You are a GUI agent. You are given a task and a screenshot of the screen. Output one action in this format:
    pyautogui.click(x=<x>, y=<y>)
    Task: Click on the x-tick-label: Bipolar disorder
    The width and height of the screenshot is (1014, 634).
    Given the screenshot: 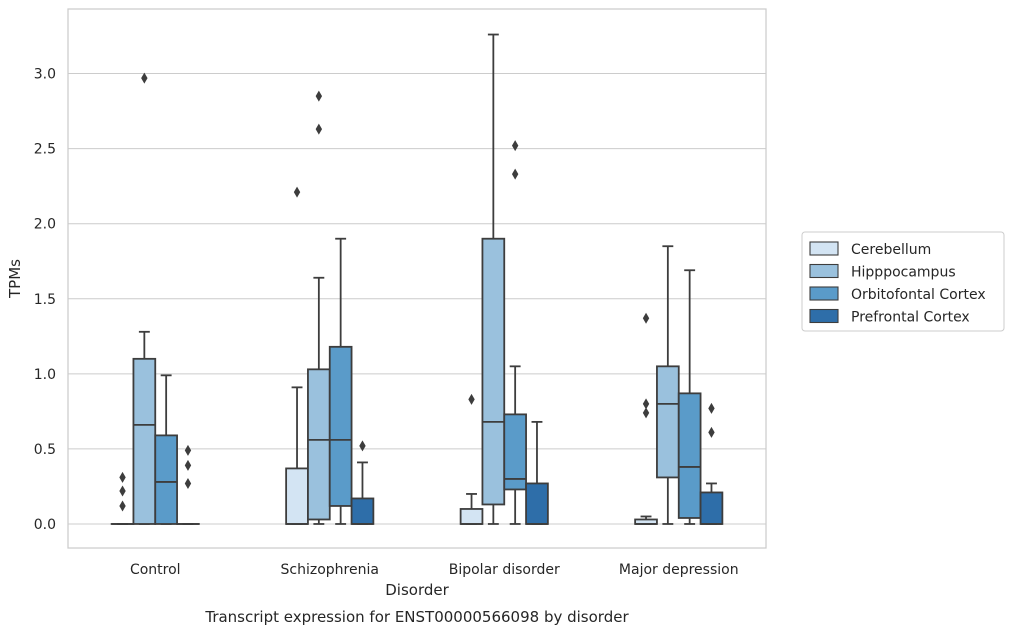 What is the action you would take?
    pyautogui.click(x=504, y=570)
    